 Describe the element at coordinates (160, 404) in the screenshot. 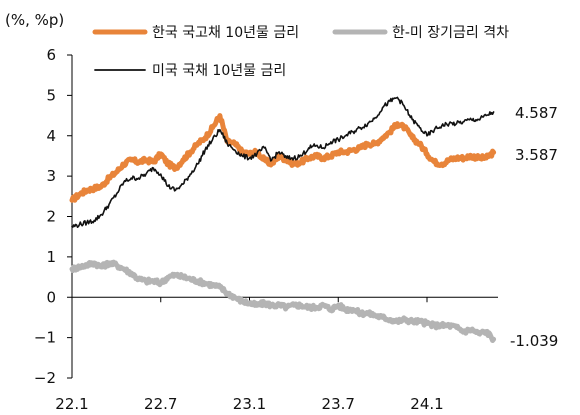

I see `x-tick-label: 22.7` at that location.